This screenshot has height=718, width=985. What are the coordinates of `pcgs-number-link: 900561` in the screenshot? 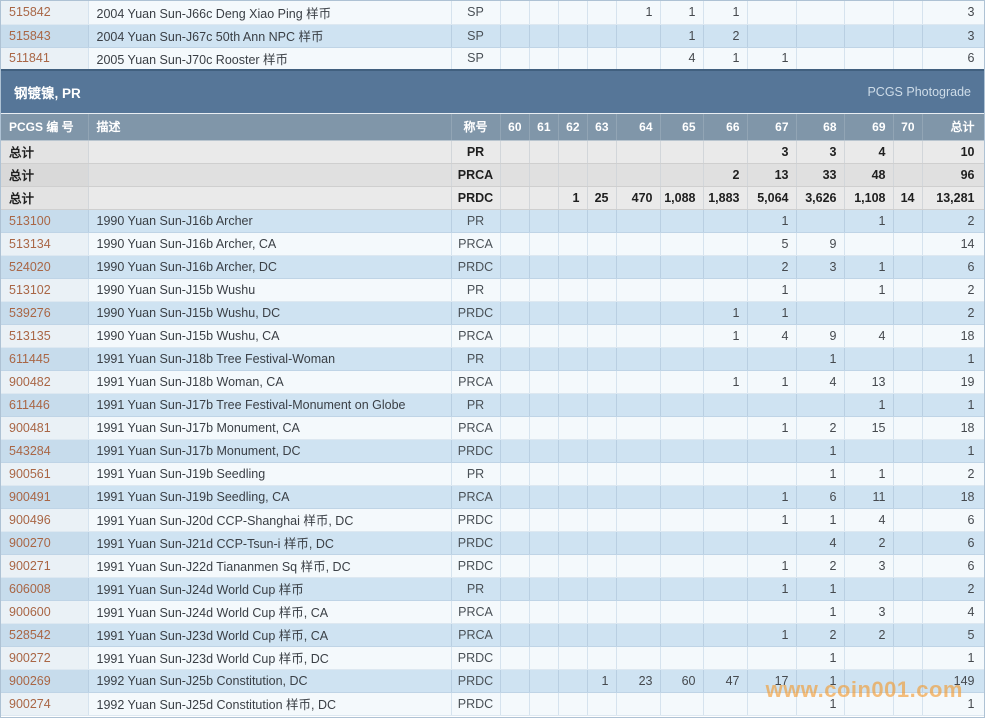 It's located at (45, 474).